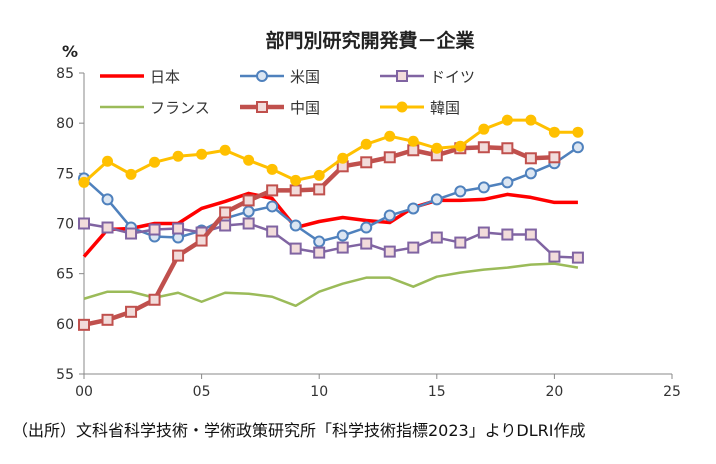 This screenshot has height=464, width=716. Describe the element at coordinates (65, 325) in the screenshot. I see `y-tick-label: 60` at that location.